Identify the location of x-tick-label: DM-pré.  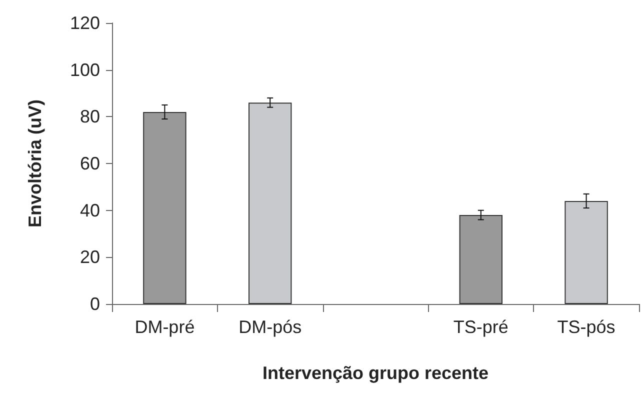
(164, 327).